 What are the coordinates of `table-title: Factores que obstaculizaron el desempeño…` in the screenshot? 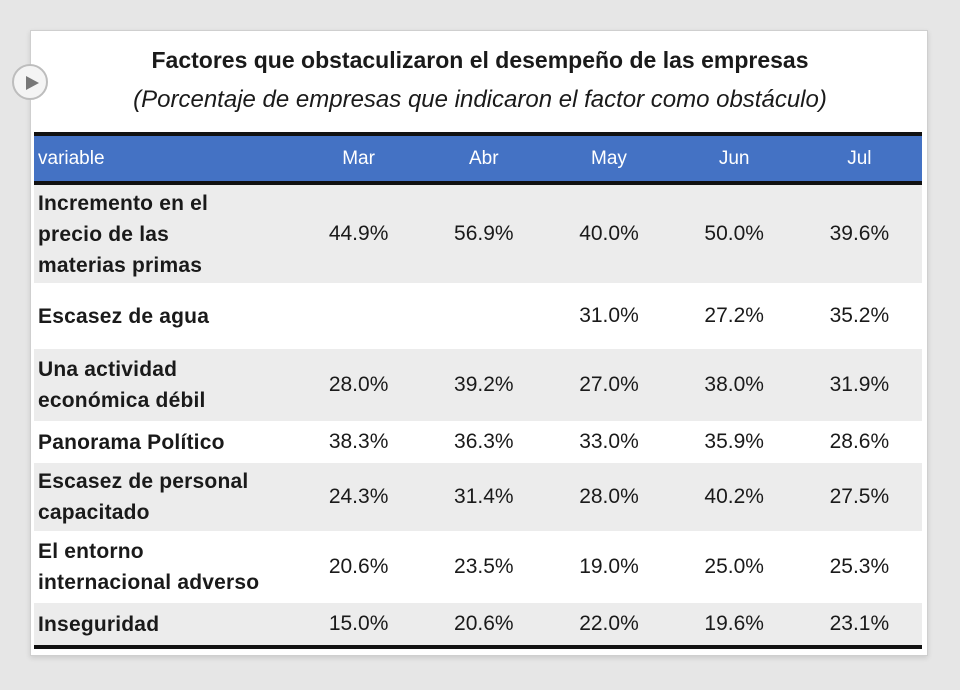 It's located at (480, 60).